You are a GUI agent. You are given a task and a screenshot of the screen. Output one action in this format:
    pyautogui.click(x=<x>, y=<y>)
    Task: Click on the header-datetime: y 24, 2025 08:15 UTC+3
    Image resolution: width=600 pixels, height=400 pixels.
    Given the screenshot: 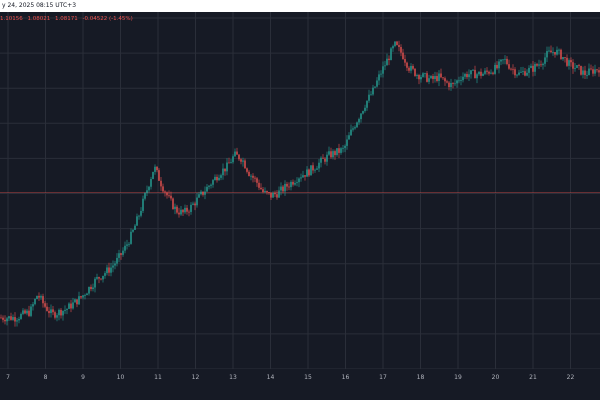 What is the action you would take?
    pyautogui.click(x=39, y=5)
    